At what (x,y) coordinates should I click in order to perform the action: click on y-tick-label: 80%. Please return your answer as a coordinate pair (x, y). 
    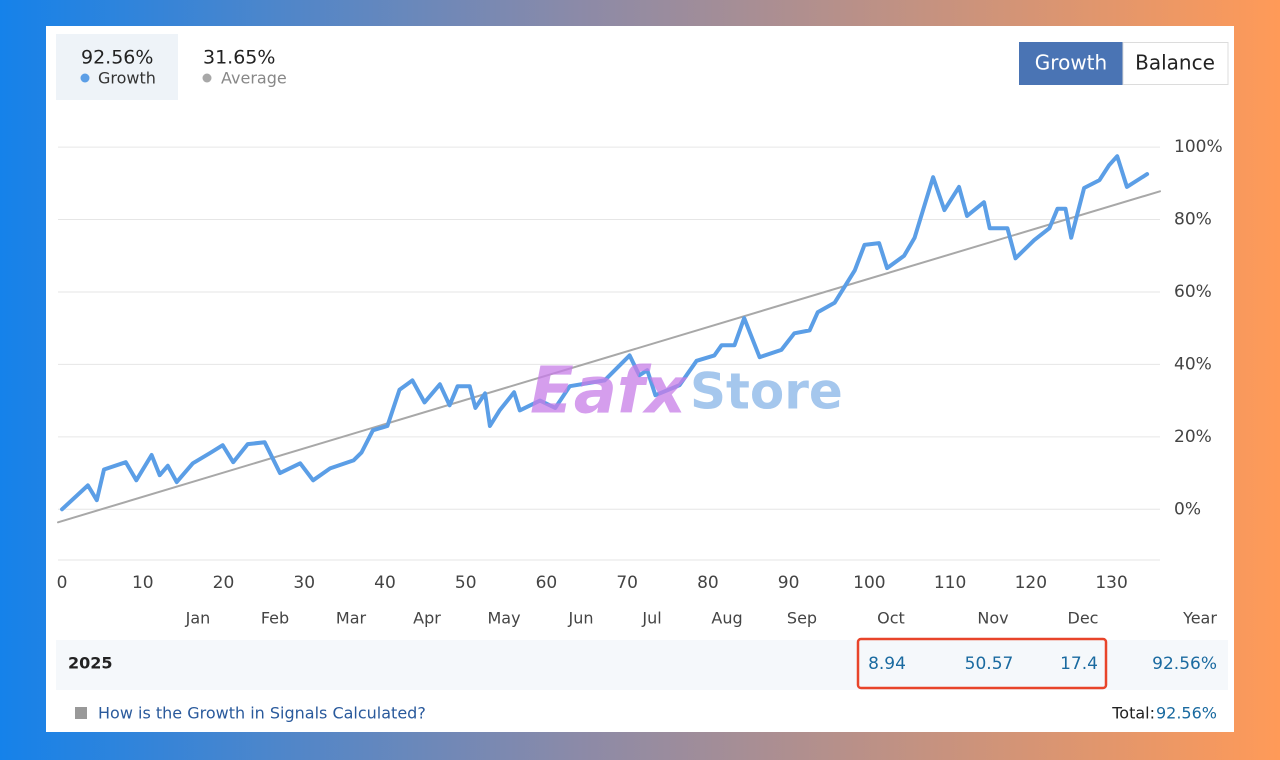
    Looking at the image, I should click on (1193, 220).